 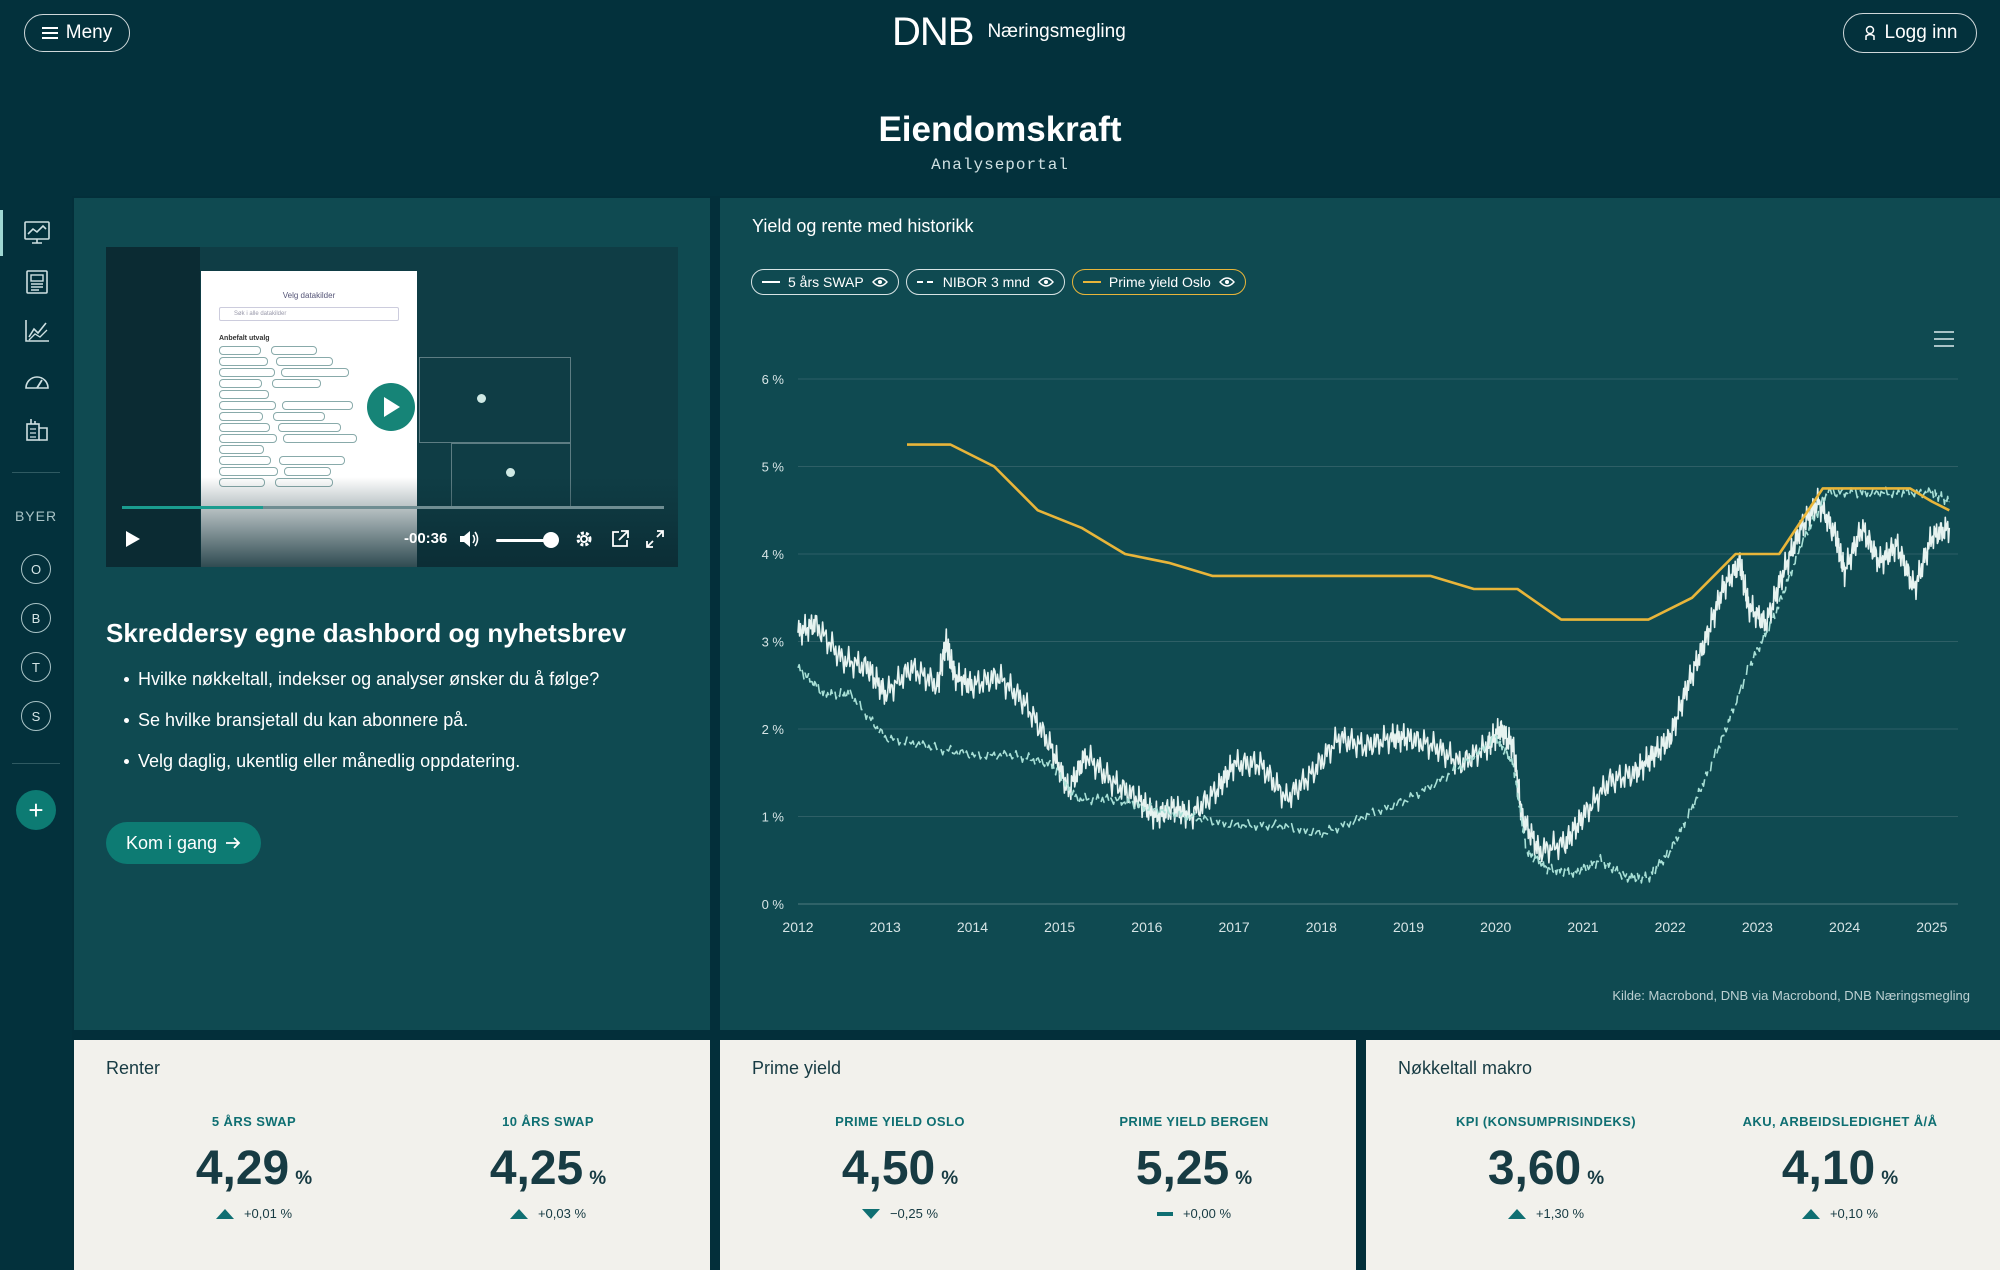 I want to click on kpi-label: 5 ÅRS SWAP, so click(x=254, y=1121).